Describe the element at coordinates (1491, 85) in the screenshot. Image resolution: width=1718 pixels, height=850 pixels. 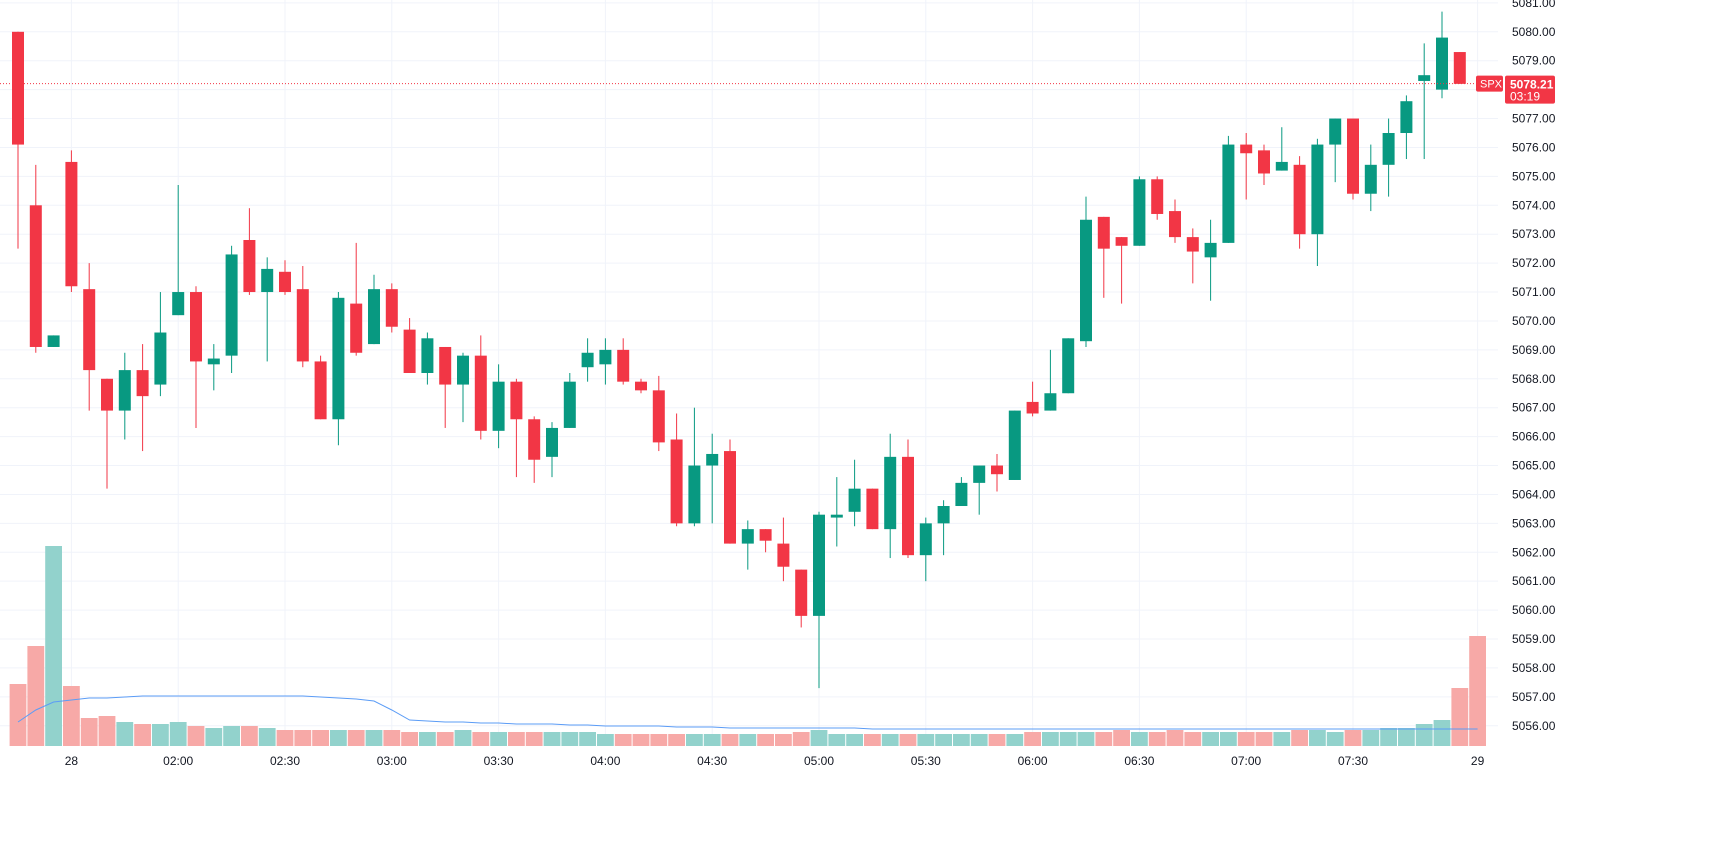
I see `symbol-text: SPX` at that location.